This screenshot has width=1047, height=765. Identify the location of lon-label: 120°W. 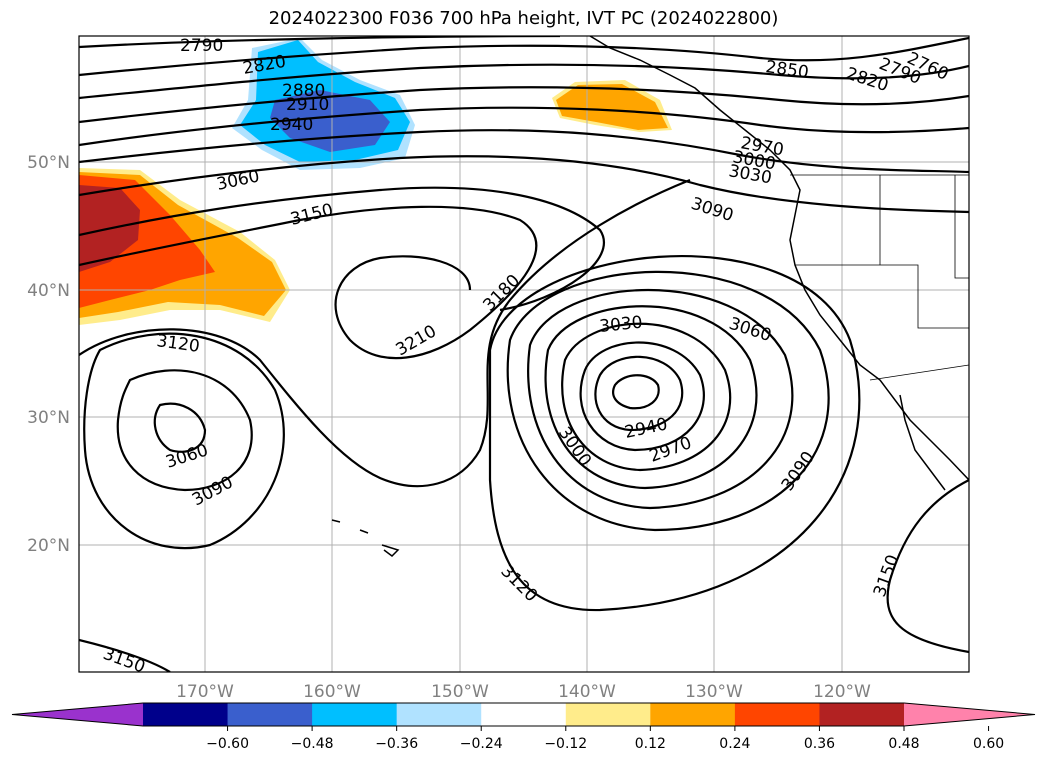
(842, 692).